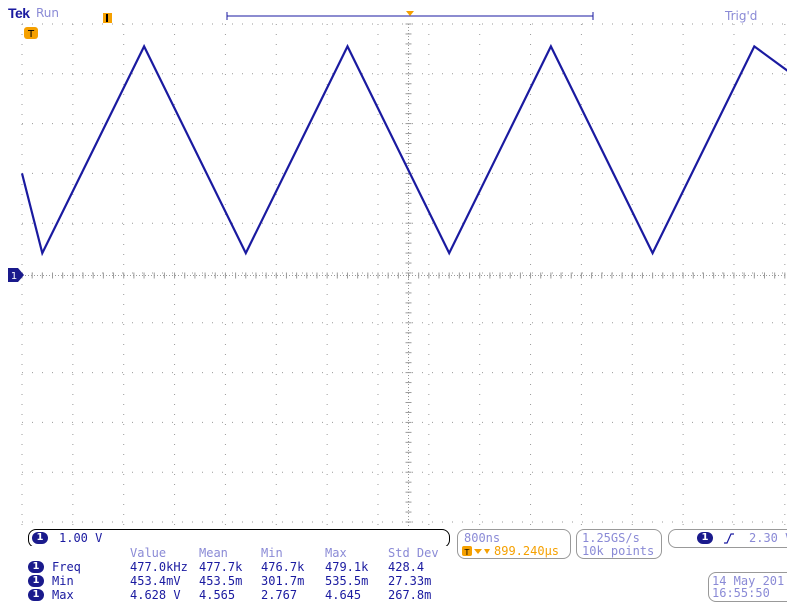  What do you see at coordinates (705, 538) in the screenshot?
I see `trigger-source-badge: 1` at bounding box center [705, 538].